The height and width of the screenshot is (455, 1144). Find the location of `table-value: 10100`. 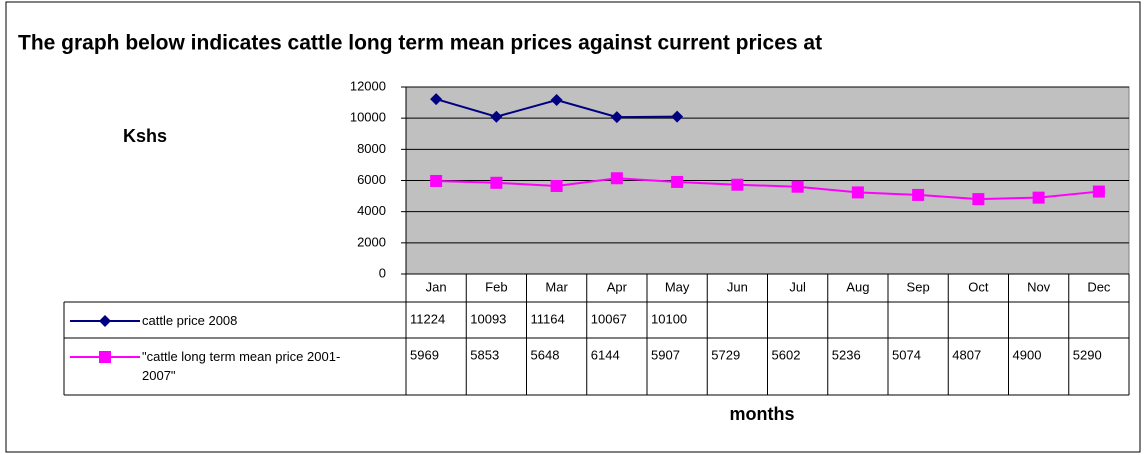

table-value: 10100 is located at coordinates (669, 318).